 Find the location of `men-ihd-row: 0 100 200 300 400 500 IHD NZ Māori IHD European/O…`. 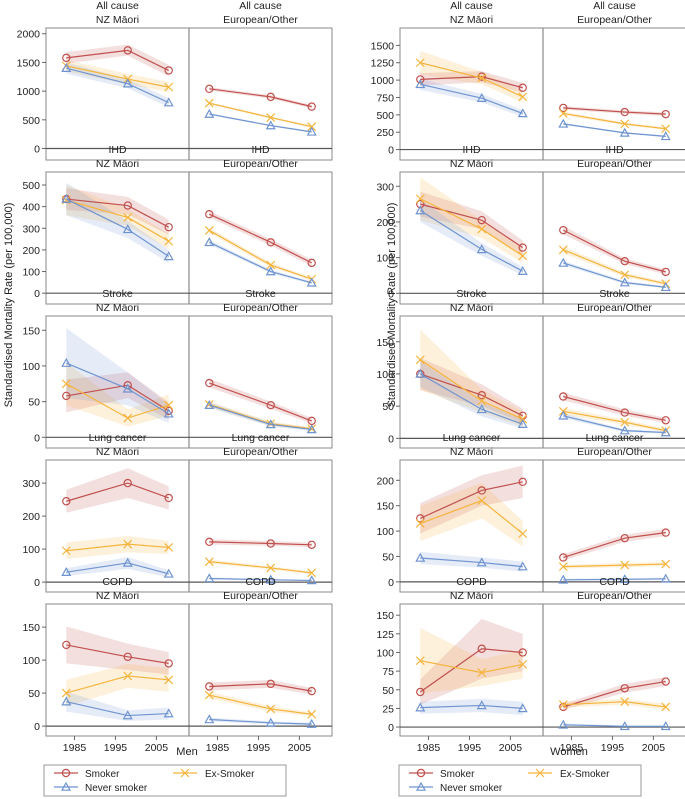

men-ihd-row: 0 100 200 300 400 500 IHD NZ Māori IHD European/O… is located at coordinates (177, 224).